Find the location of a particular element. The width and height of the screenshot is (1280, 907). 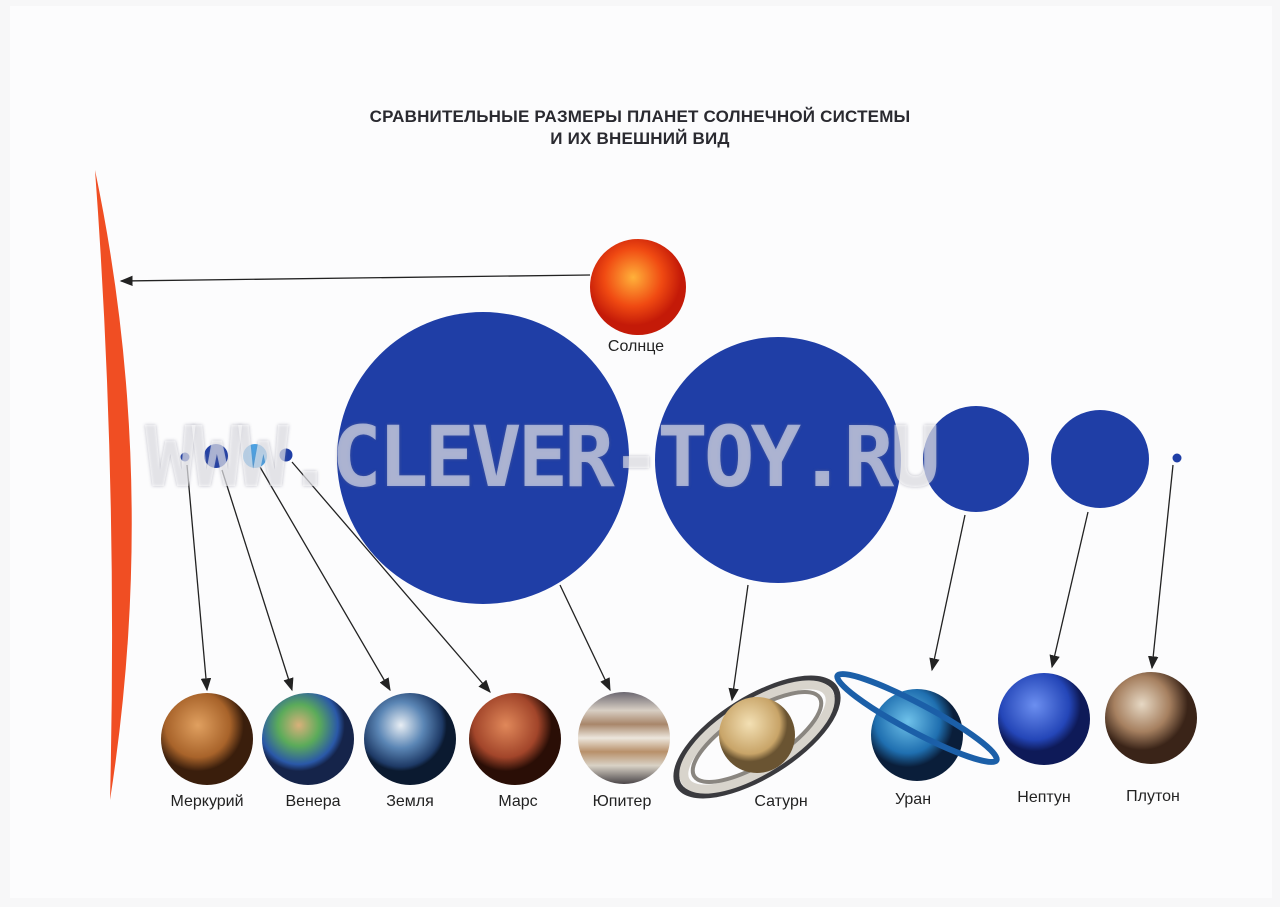

pluto-arrow is located at coordinates (1161, 567).